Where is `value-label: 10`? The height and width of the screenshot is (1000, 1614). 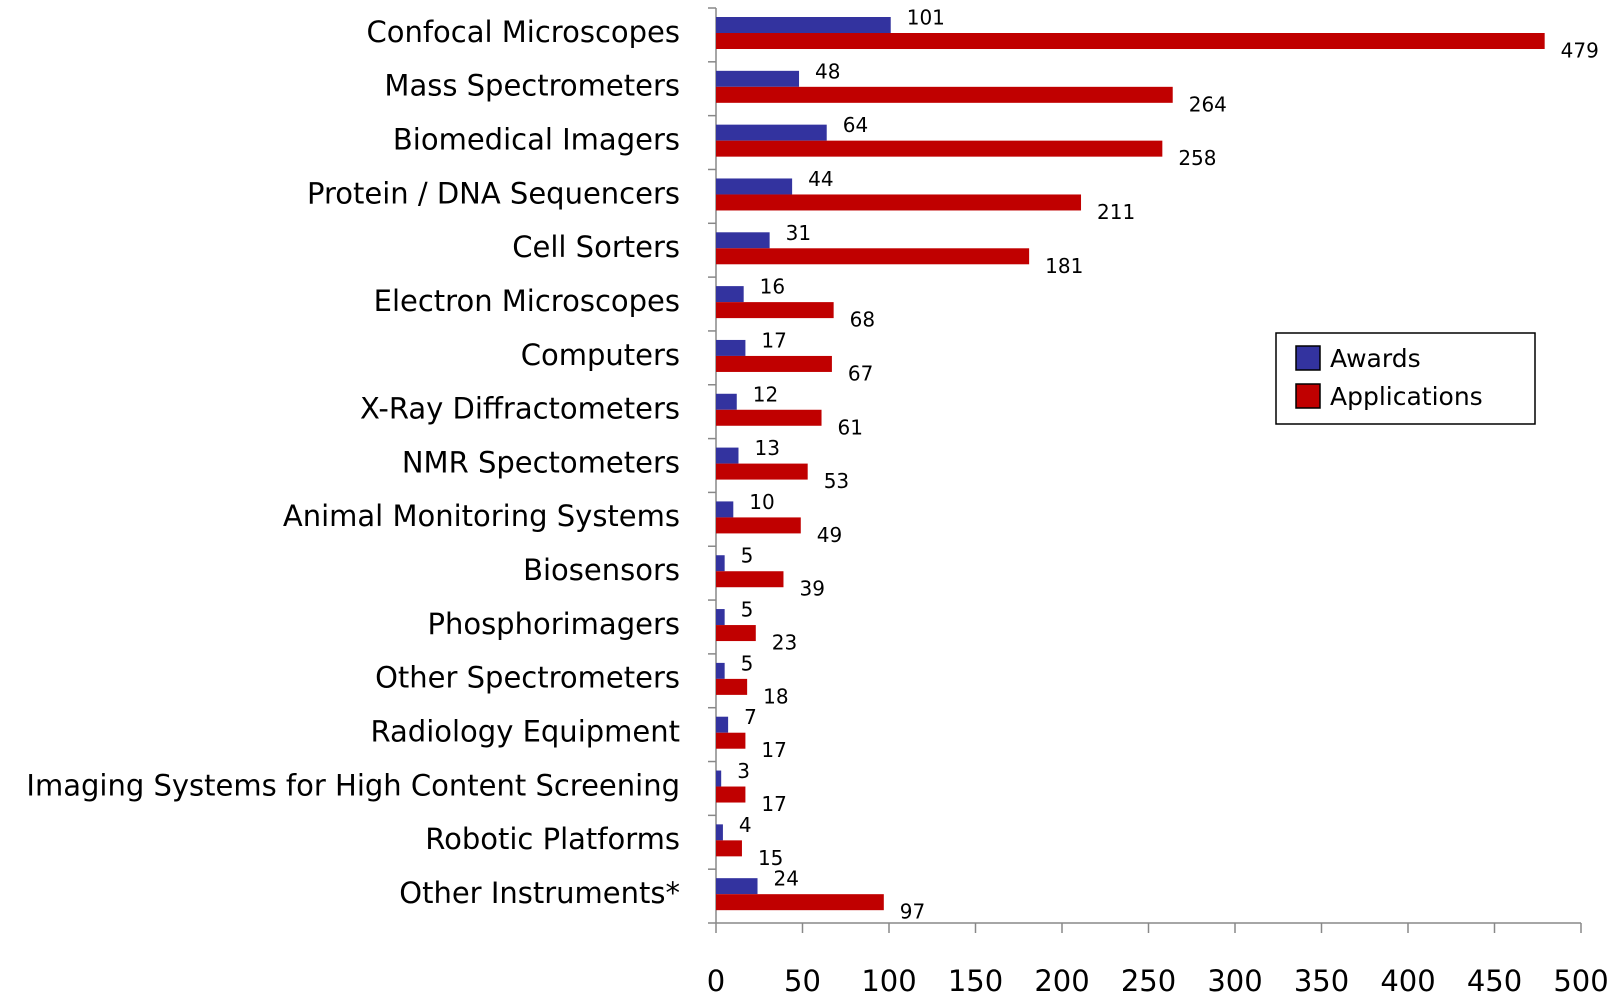
value-label: 10 is located at coordinates (761, 502).